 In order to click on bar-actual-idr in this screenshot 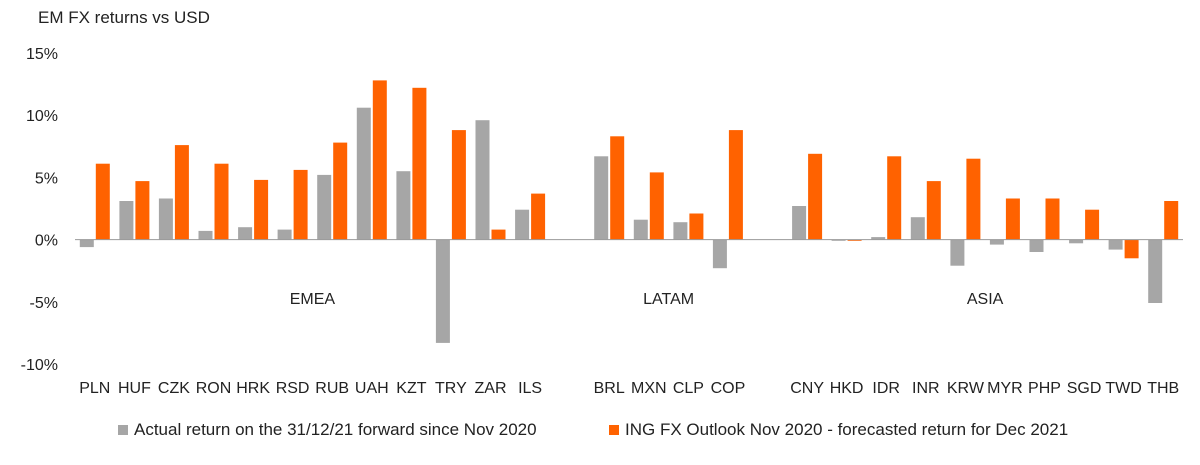, I will do `click(878, 238)`.